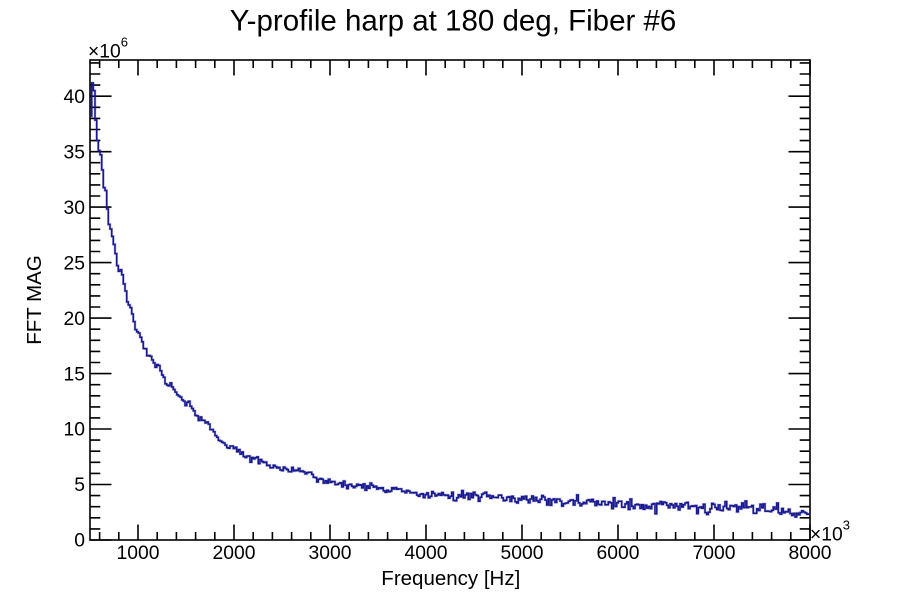 The image size is (900, 600). What do you see at coordinates (138, 553) in the screenshot?
I see `svg-text: 1000` at bounding box center [138, 553].